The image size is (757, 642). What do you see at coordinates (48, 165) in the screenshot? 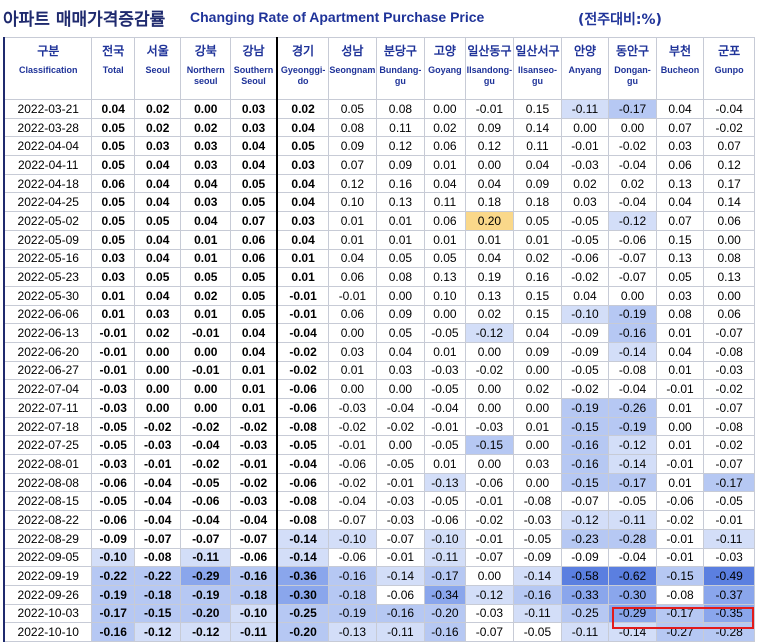
I see `row-date: 2022-04-11` at bounding box center [48, 165].